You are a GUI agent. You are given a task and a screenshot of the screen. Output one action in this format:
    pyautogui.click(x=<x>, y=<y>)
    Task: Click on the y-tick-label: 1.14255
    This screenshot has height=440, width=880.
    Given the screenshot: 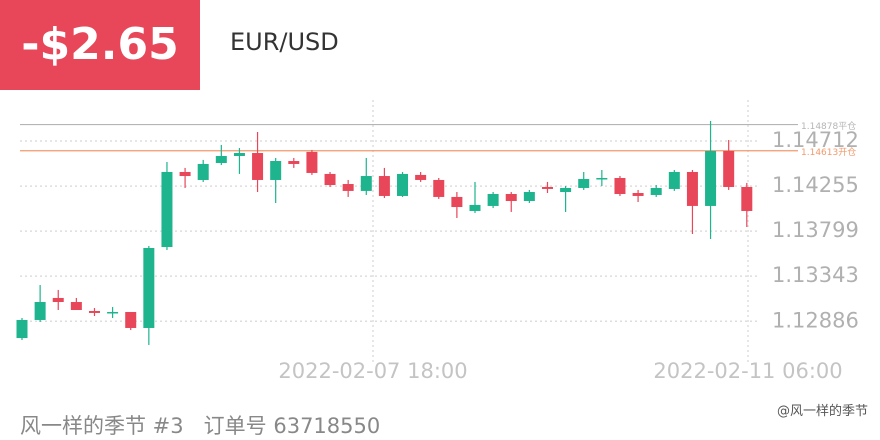 What is the action you would take?
    pyautogui.click(x=815, y=185)
    